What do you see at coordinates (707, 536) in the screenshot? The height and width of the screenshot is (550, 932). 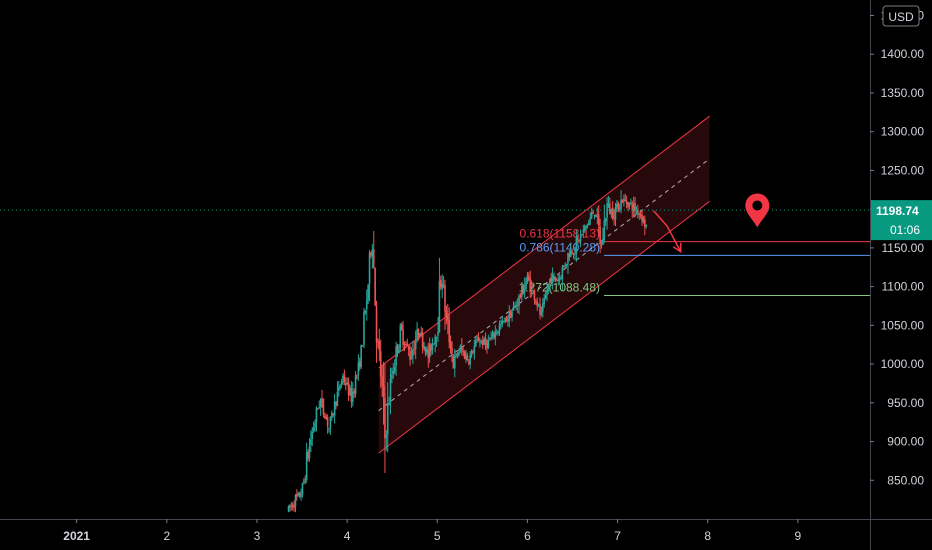 I see `x-tick-label: 8` at bounding box center [707, 536].